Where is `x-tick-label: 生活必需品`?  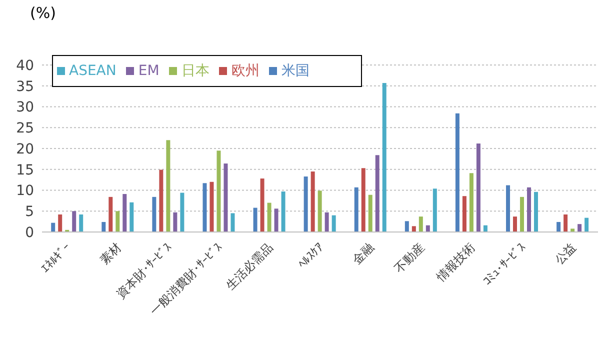 x-tick-label: 生活必需品 is located at coordinates (249, 266).